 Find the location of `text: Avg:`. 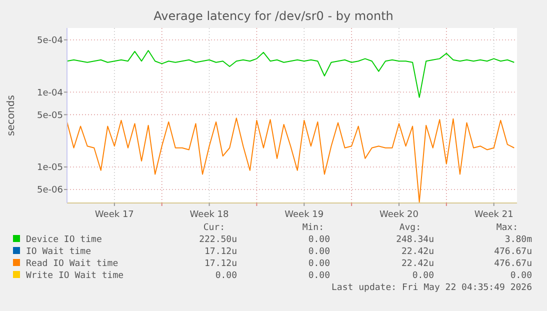

text: Avg: is located at coordinates (410, 228).